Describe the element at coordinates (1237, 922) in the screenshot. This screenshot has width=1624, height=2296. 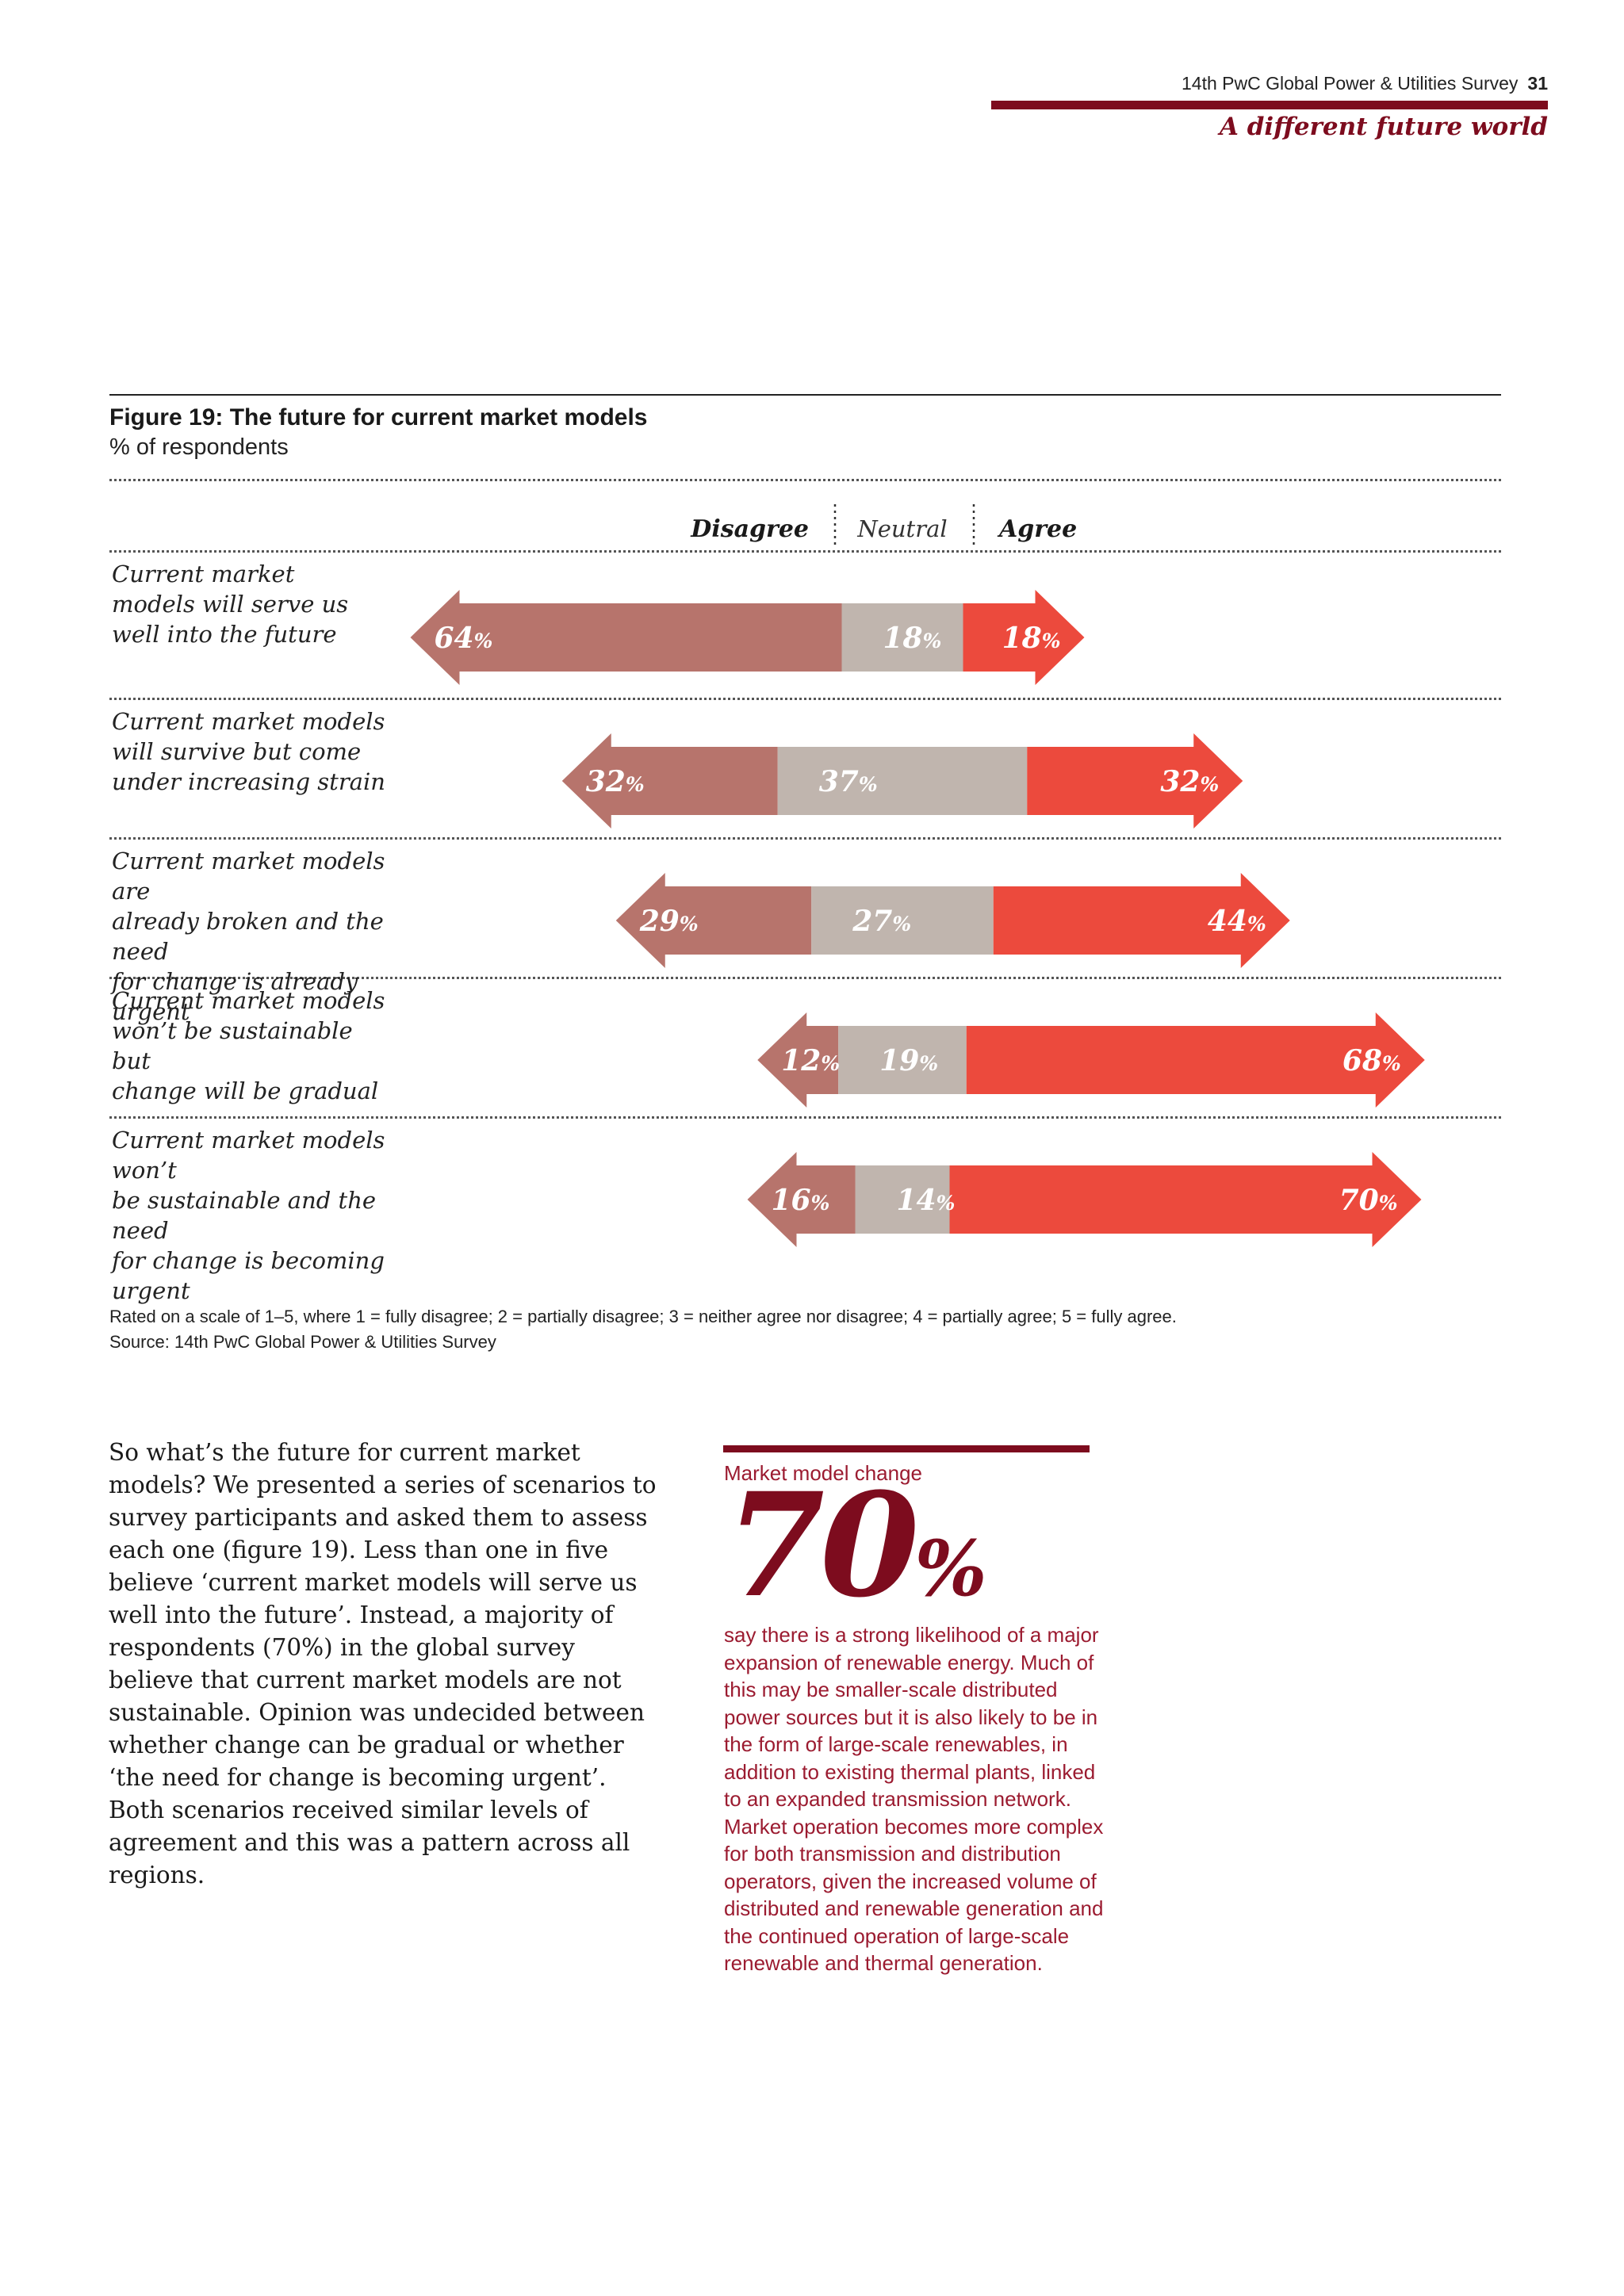
I see `label-agree: 44%` at that location.